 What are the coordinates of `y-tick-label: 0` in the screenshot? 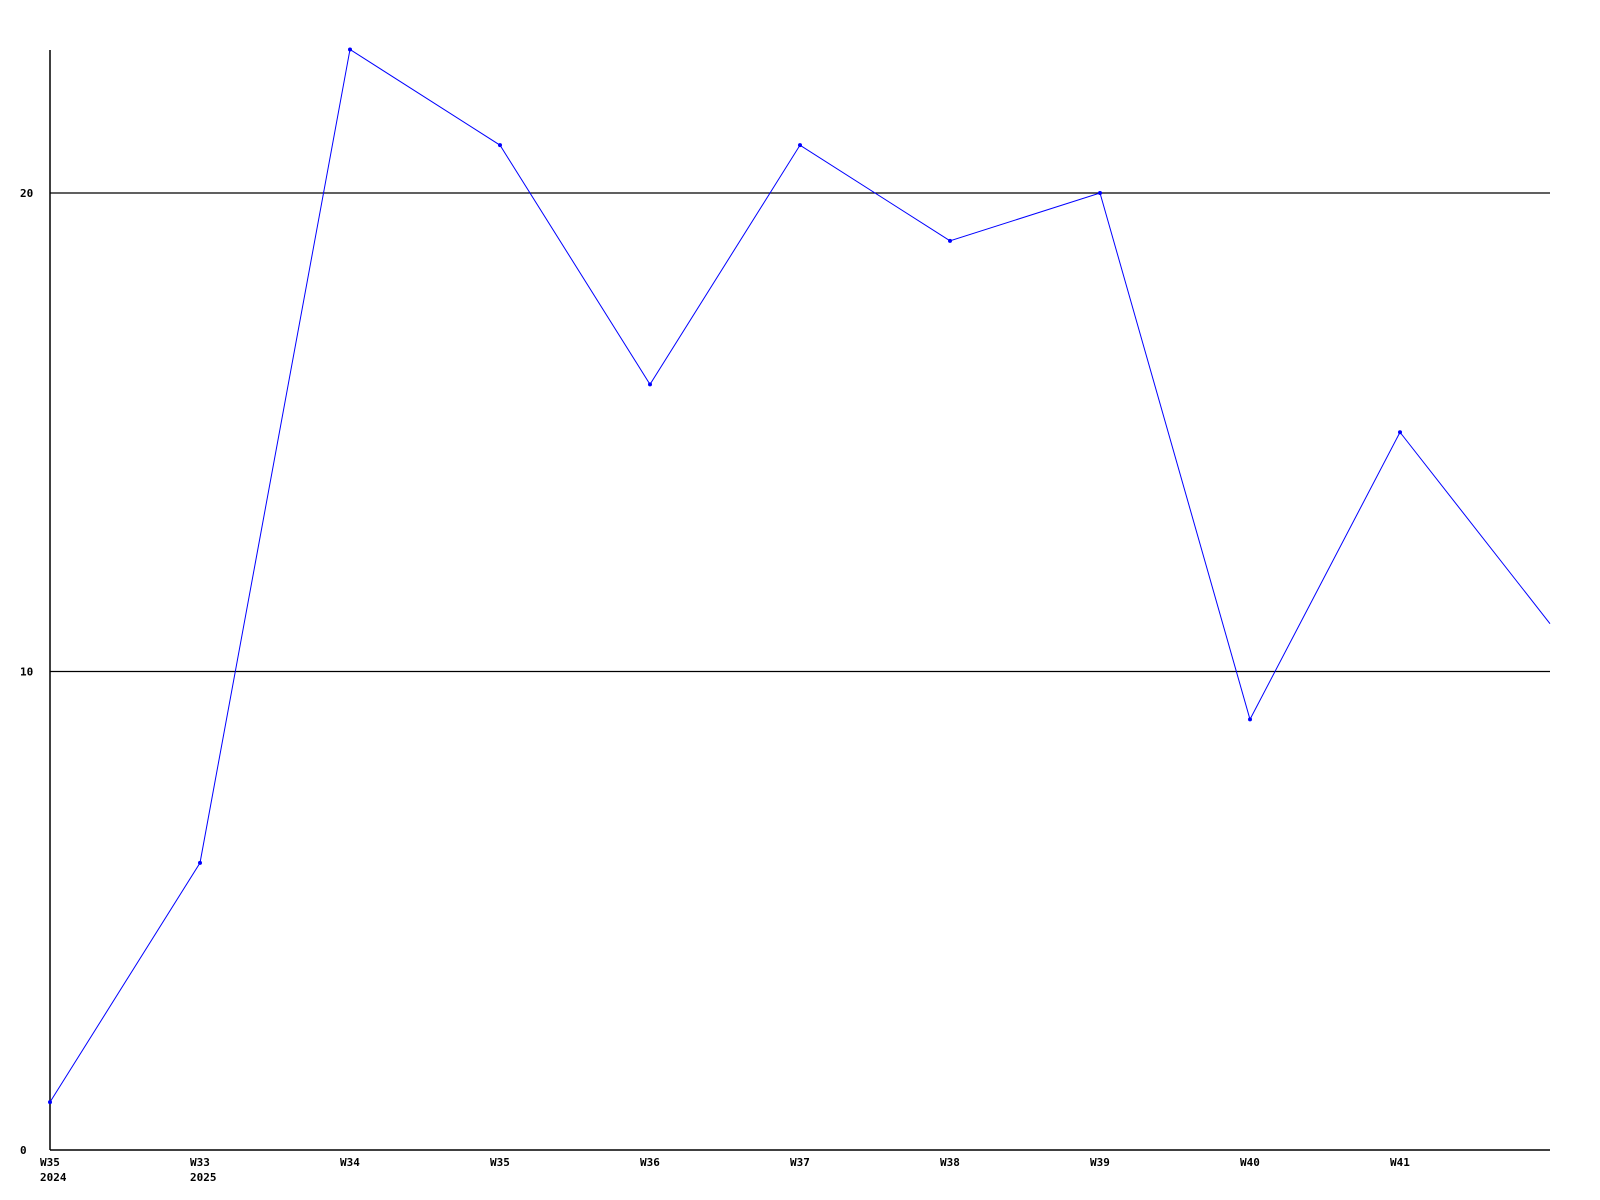 It's located at (23, 1150).